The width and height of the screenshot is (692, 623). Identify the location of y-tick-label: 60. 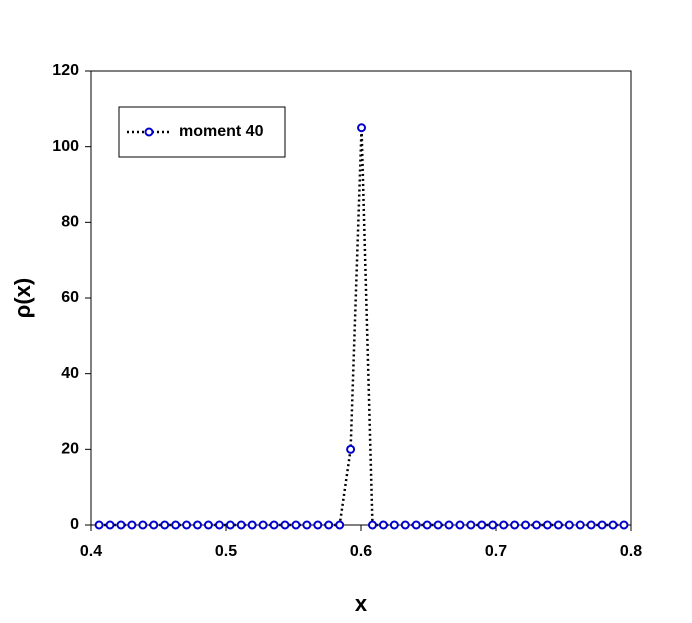
(70, 297).